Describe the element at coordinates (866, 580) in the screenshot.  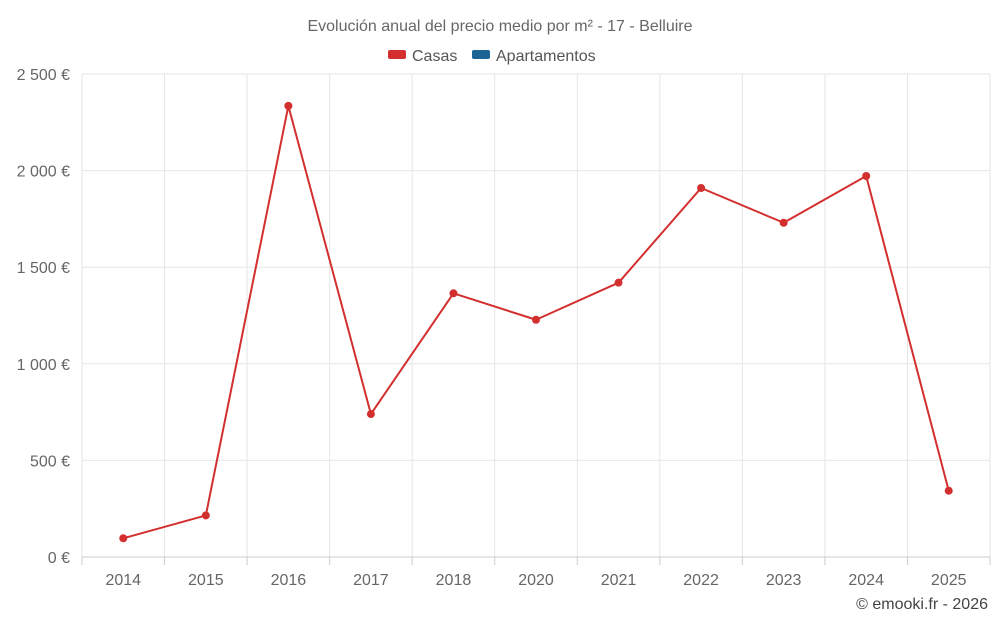
I see `x-tick-label: 2024` at that location.